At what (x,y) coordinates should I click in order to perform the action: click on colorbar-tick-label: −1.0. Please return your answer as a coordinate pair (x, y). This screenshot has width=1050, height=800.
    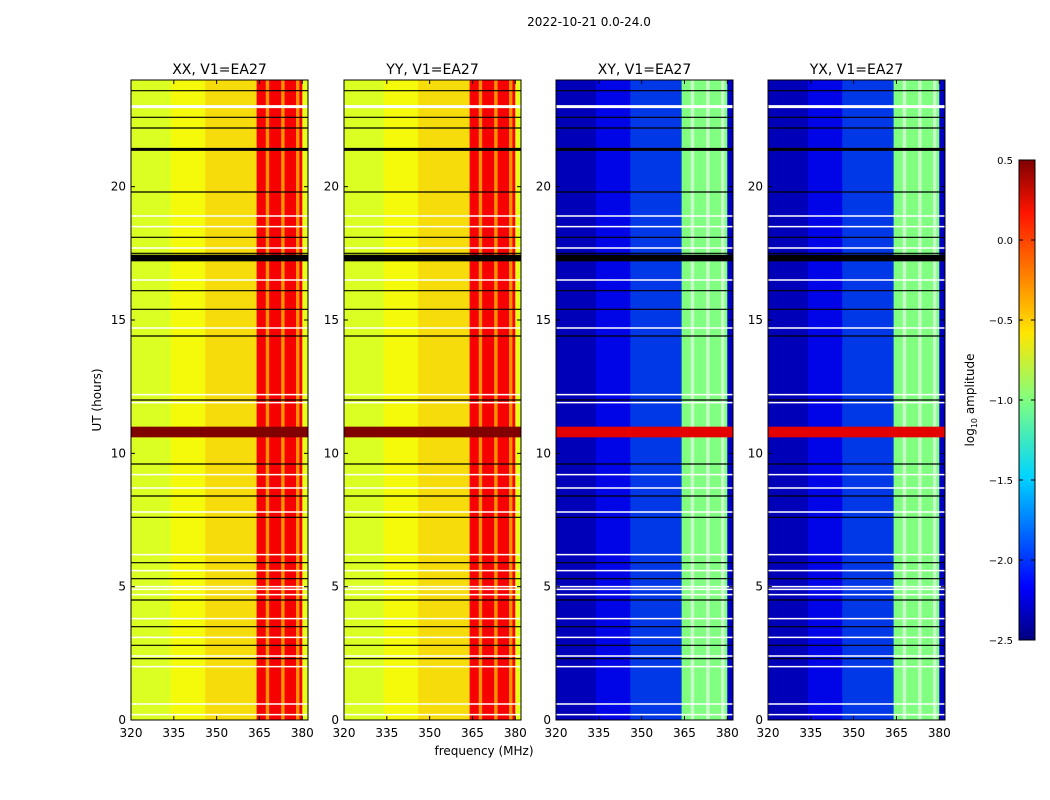
    Looking at the image, I should click on (1001, 401).